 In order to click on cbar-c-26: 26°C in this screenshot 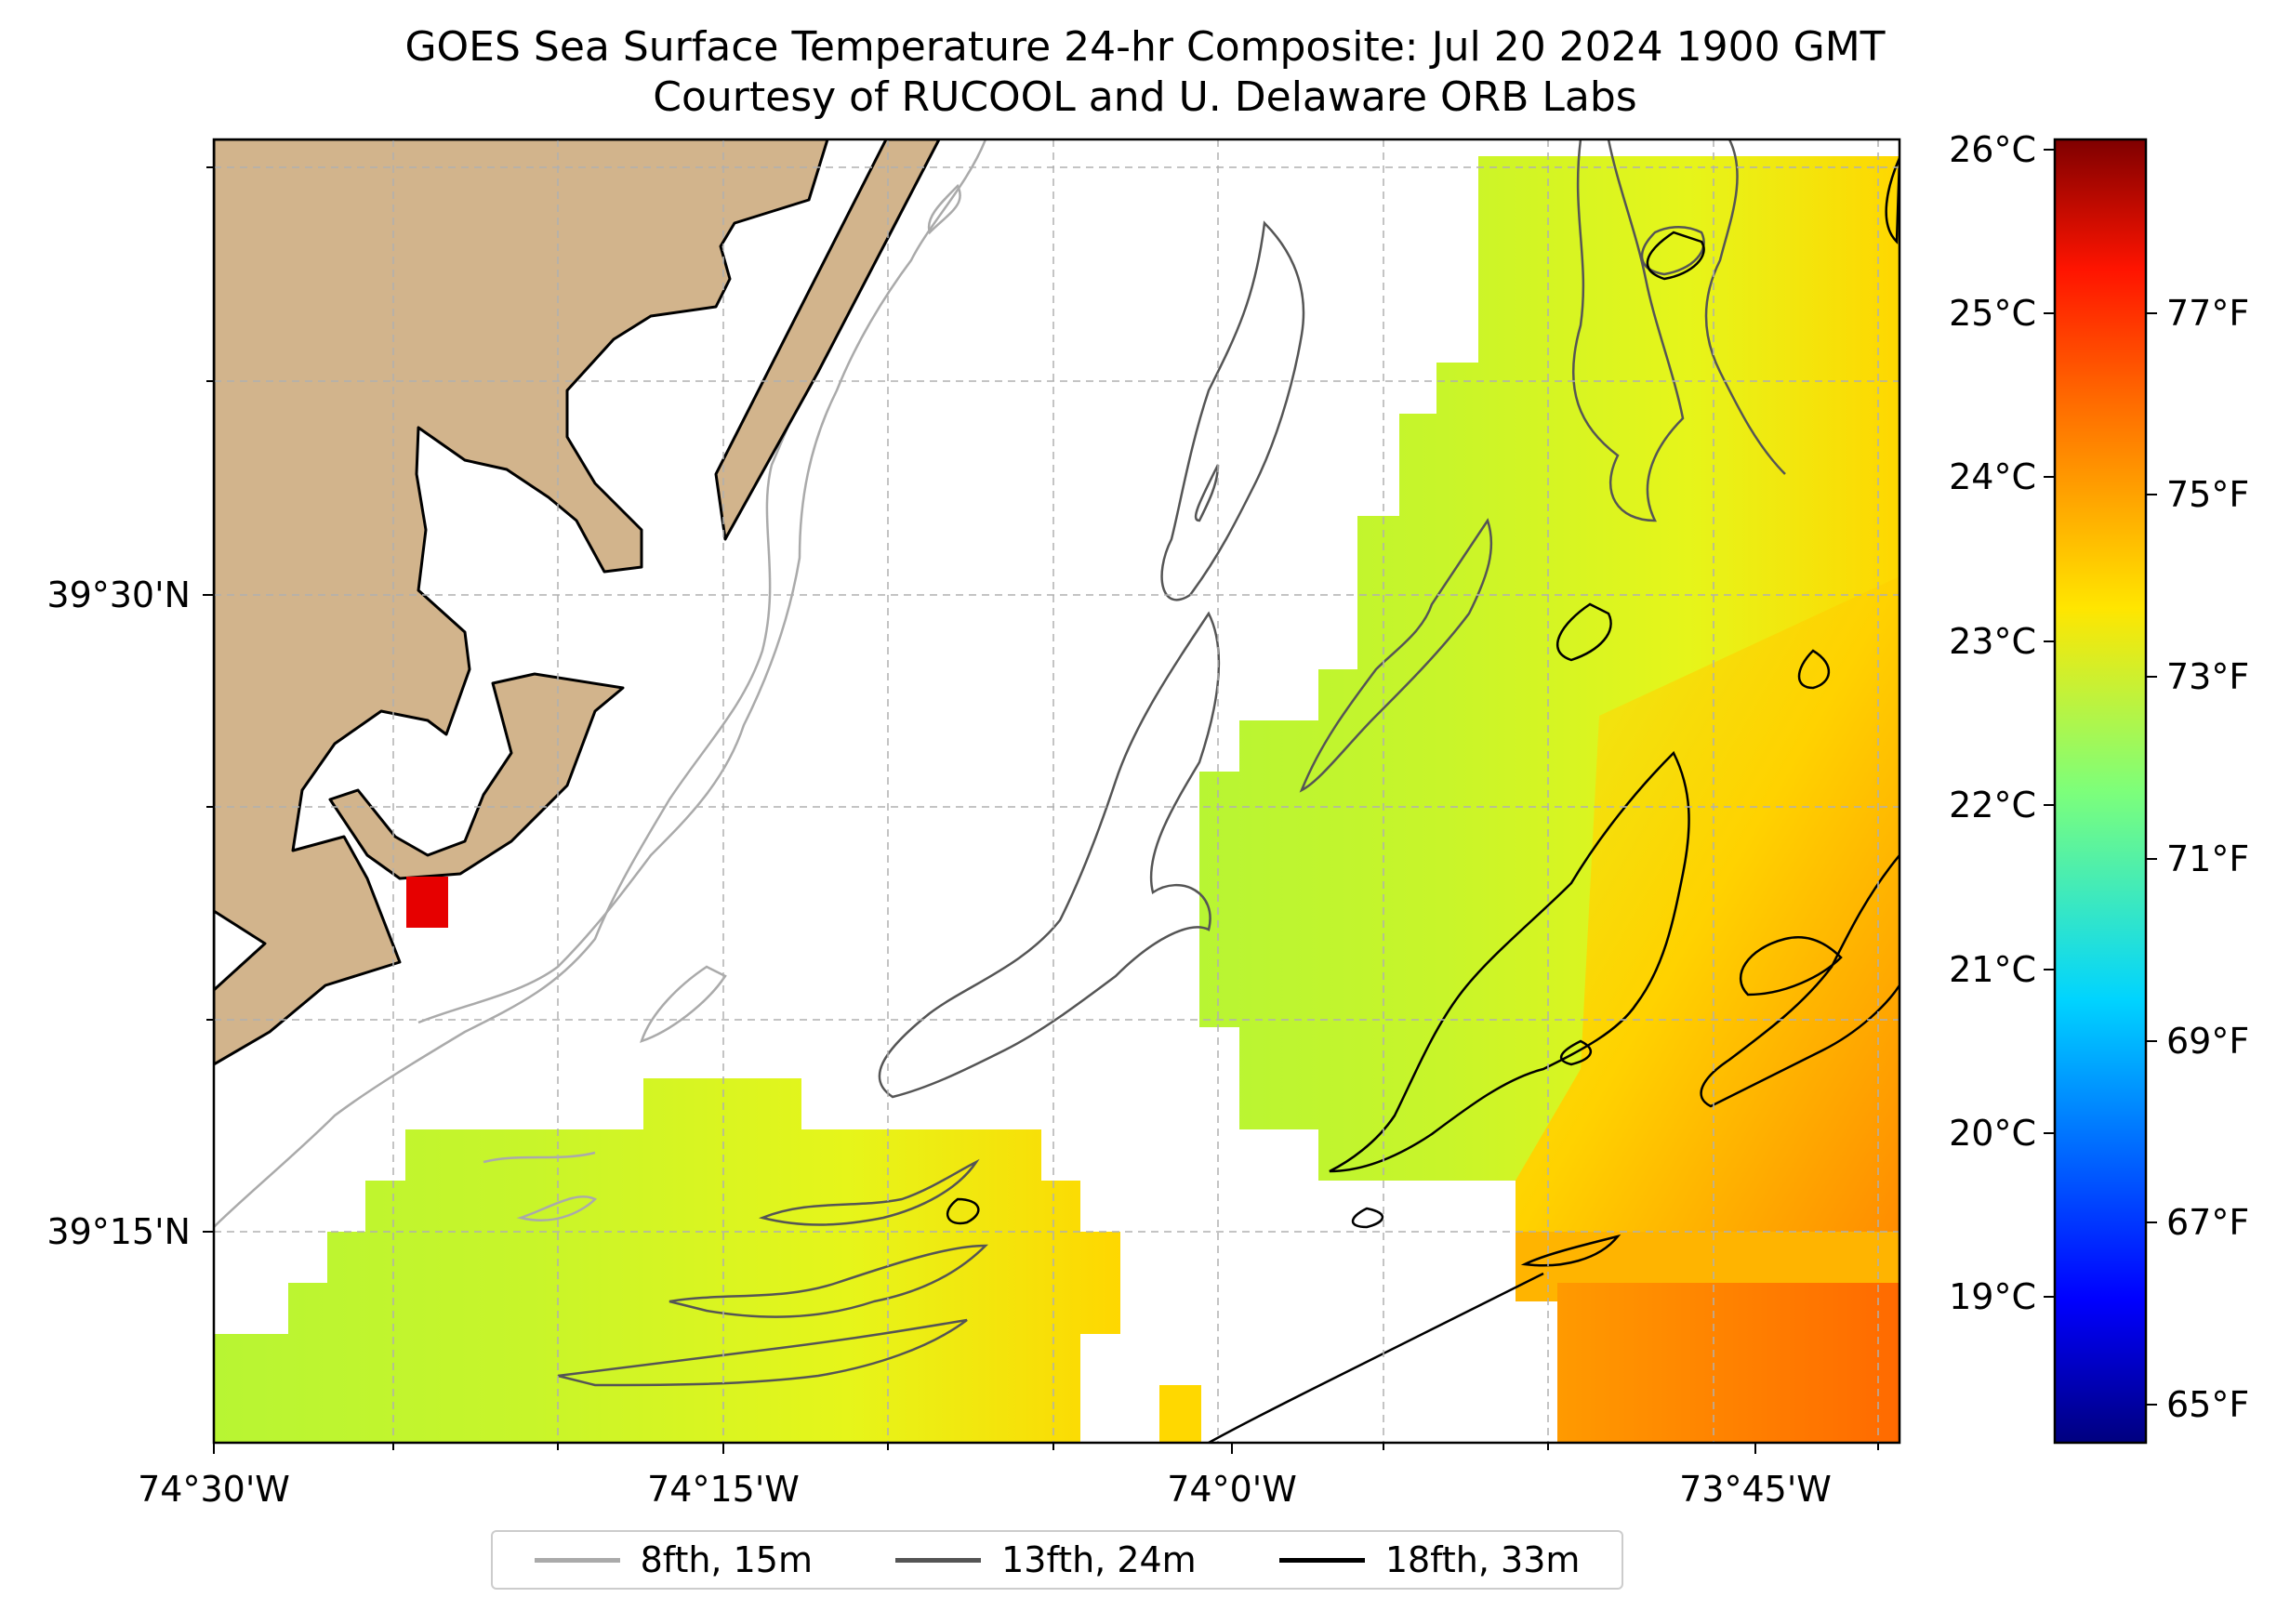, I will do `click(1992, 149)`.